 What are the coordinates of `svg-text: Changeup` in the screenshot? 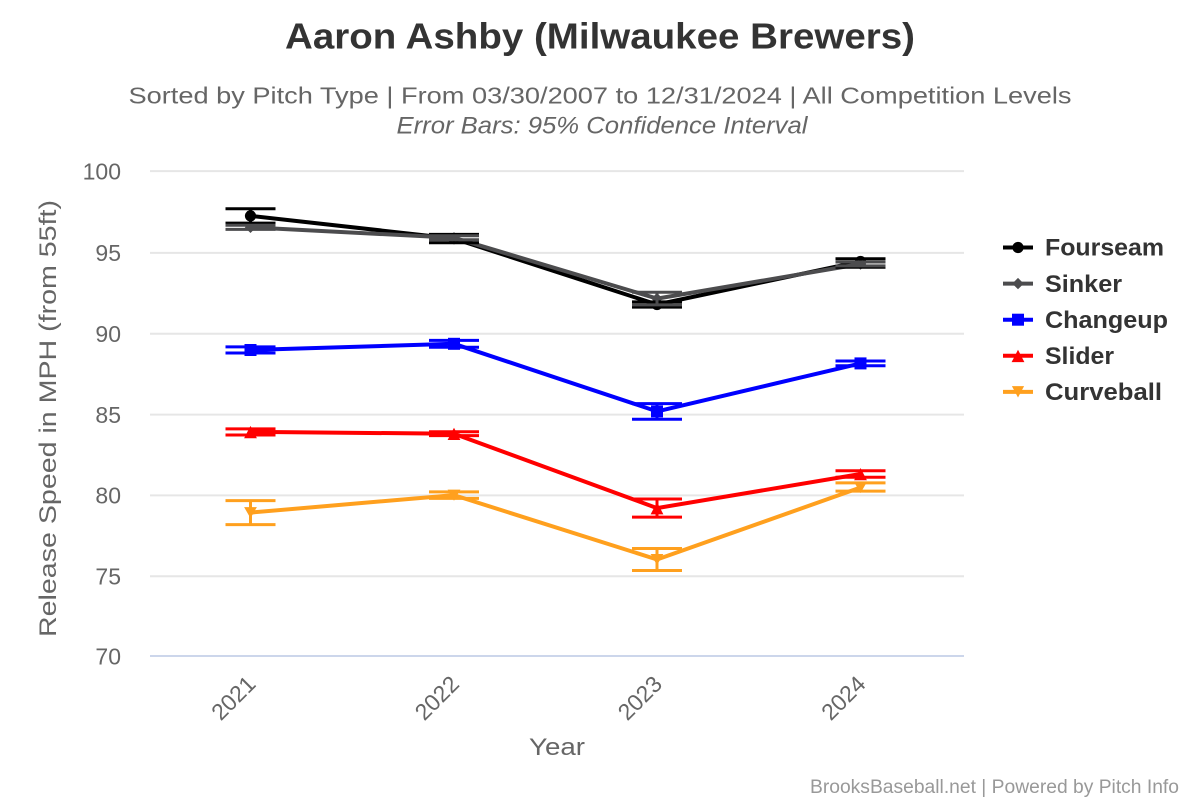 It's located at (1106, 320).